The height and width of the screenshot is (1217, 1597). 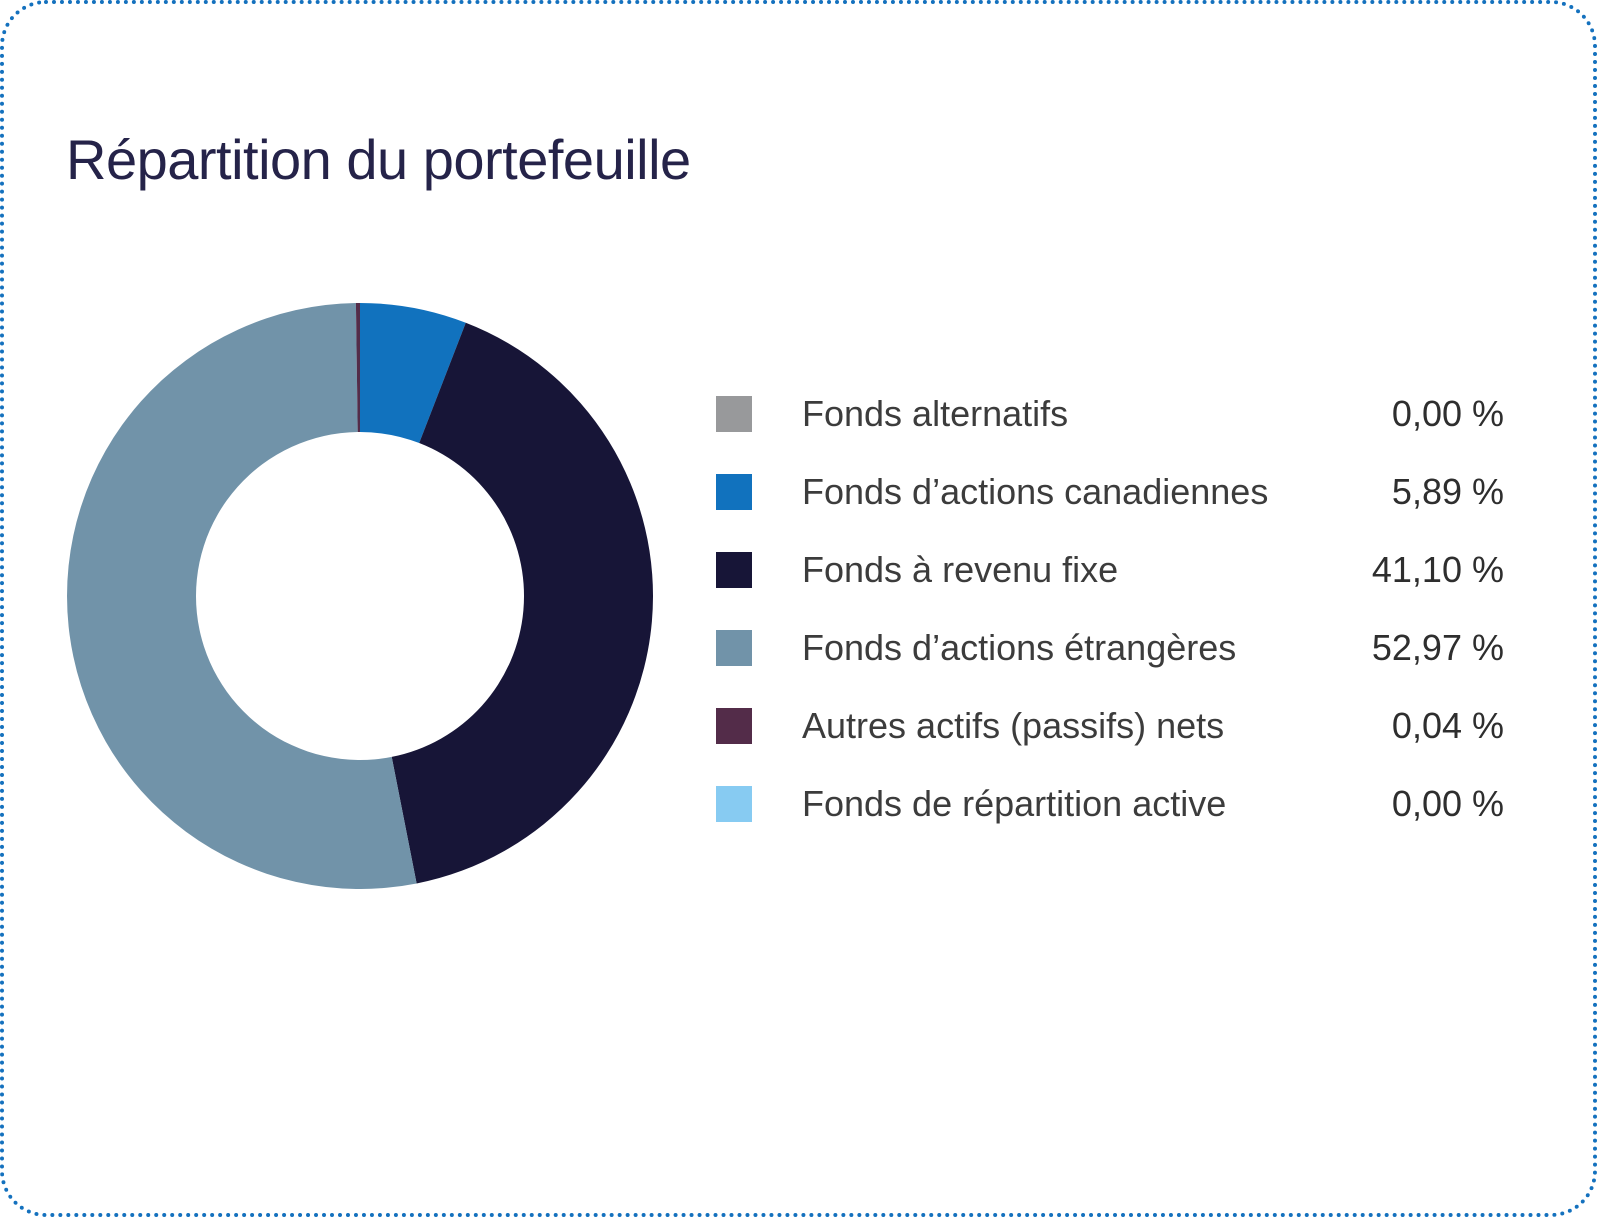 What do you see at coordinates (522, 603) in the screenshot?
I see `donut-slice-revenu-fixe` at bounding box center [522, 603].